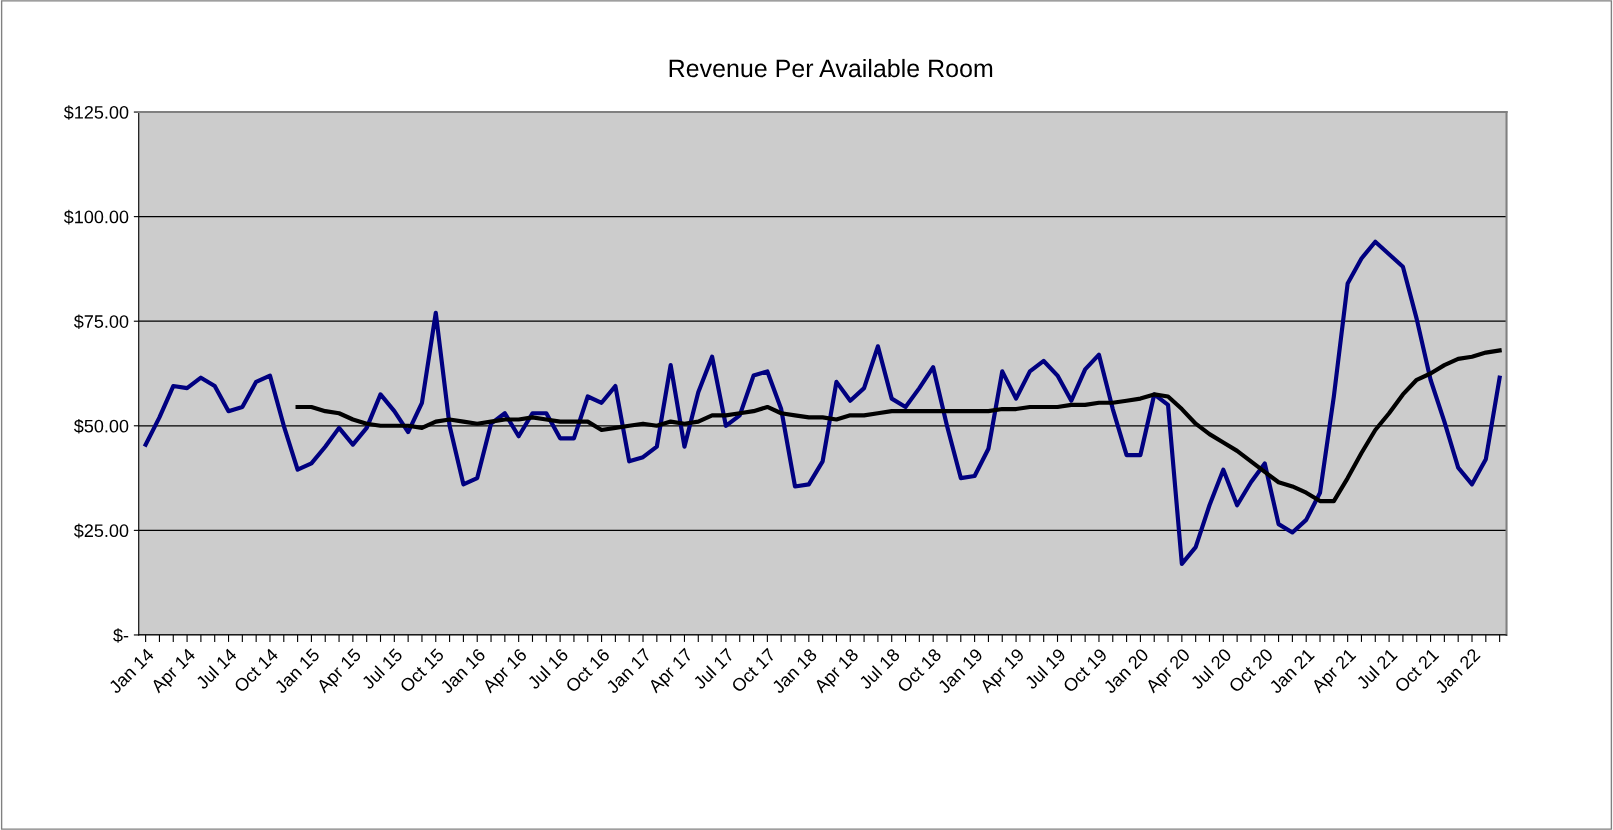  Describe the element at coordinates (831, 68) in the screenshot. I see `chart-title: Revenue Per Available Room` at that location.